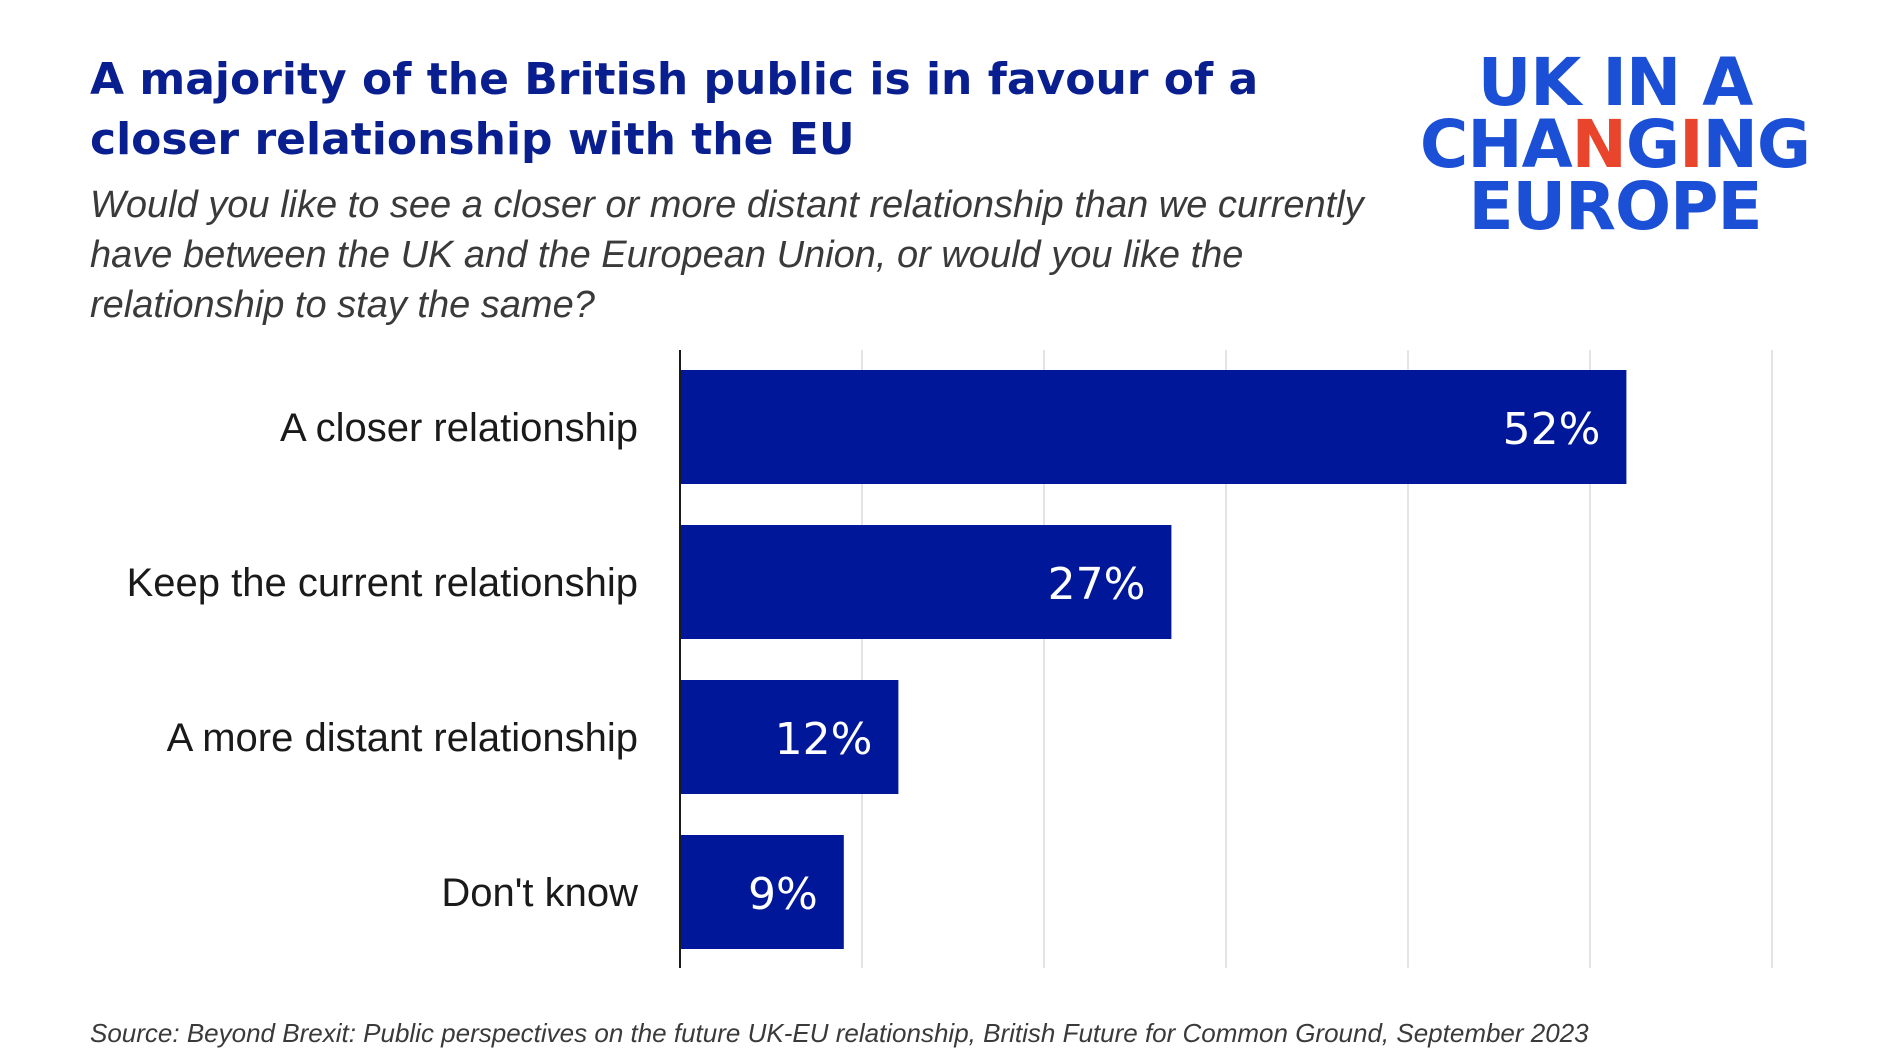 The image size is (1890, 1063). Describe the element at coordinates (382, 583) in the screenshot. I see `category-label: Keep the current relationship` at that location.